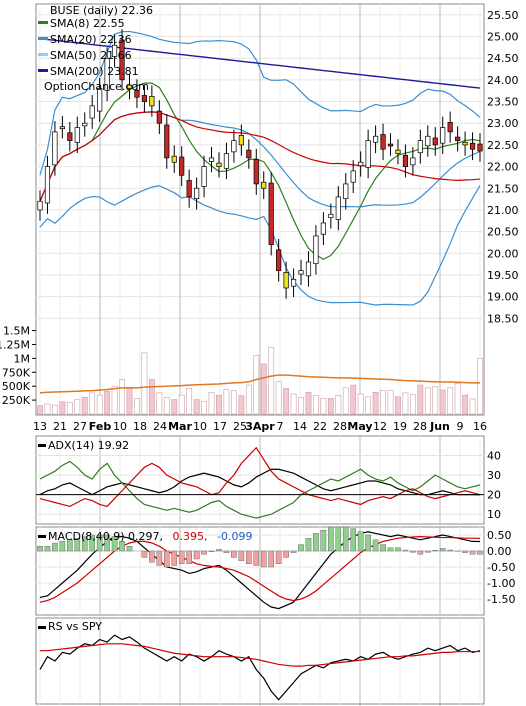 This screenshot has height=706, width=526. What do you see at coordinates (80, 426) in the screenshot?
I see `x-tick-label: 27` at bounding box center [80, 426].